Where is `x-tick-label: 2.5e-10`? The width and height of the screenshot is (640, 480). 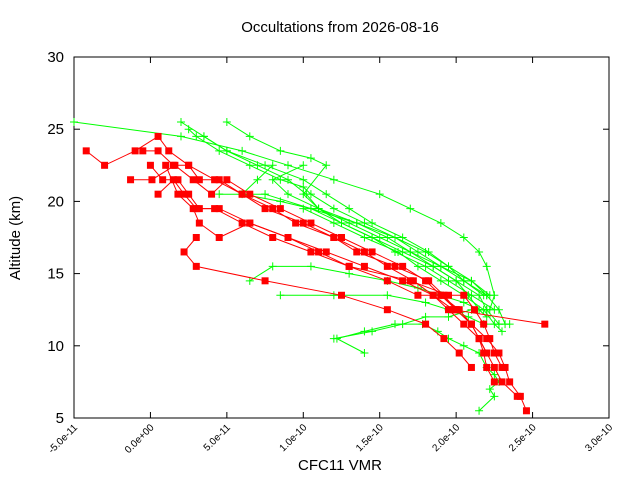
x-tick-label: 2.5e-10 is located at coordinates (523, 438).